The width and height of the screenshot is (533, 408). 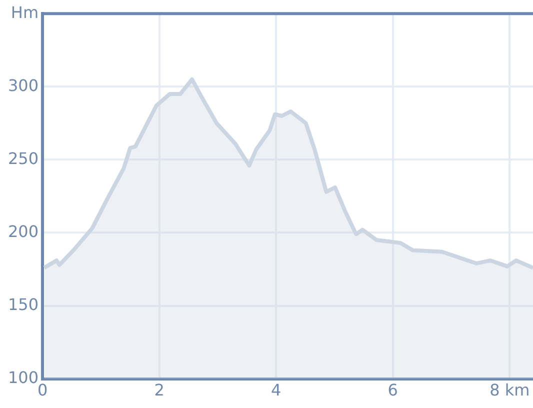 What do you see at coordinates (42, 390) in the screenshot?
I see `x-tick-label: 0` at bounding box center [42, 390].